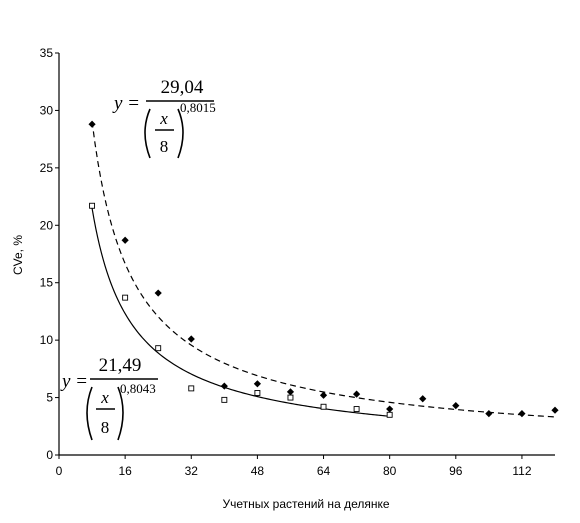  I want to click on equation-upper: y = 29,04 x 8 0,8015, so click(164, 118).